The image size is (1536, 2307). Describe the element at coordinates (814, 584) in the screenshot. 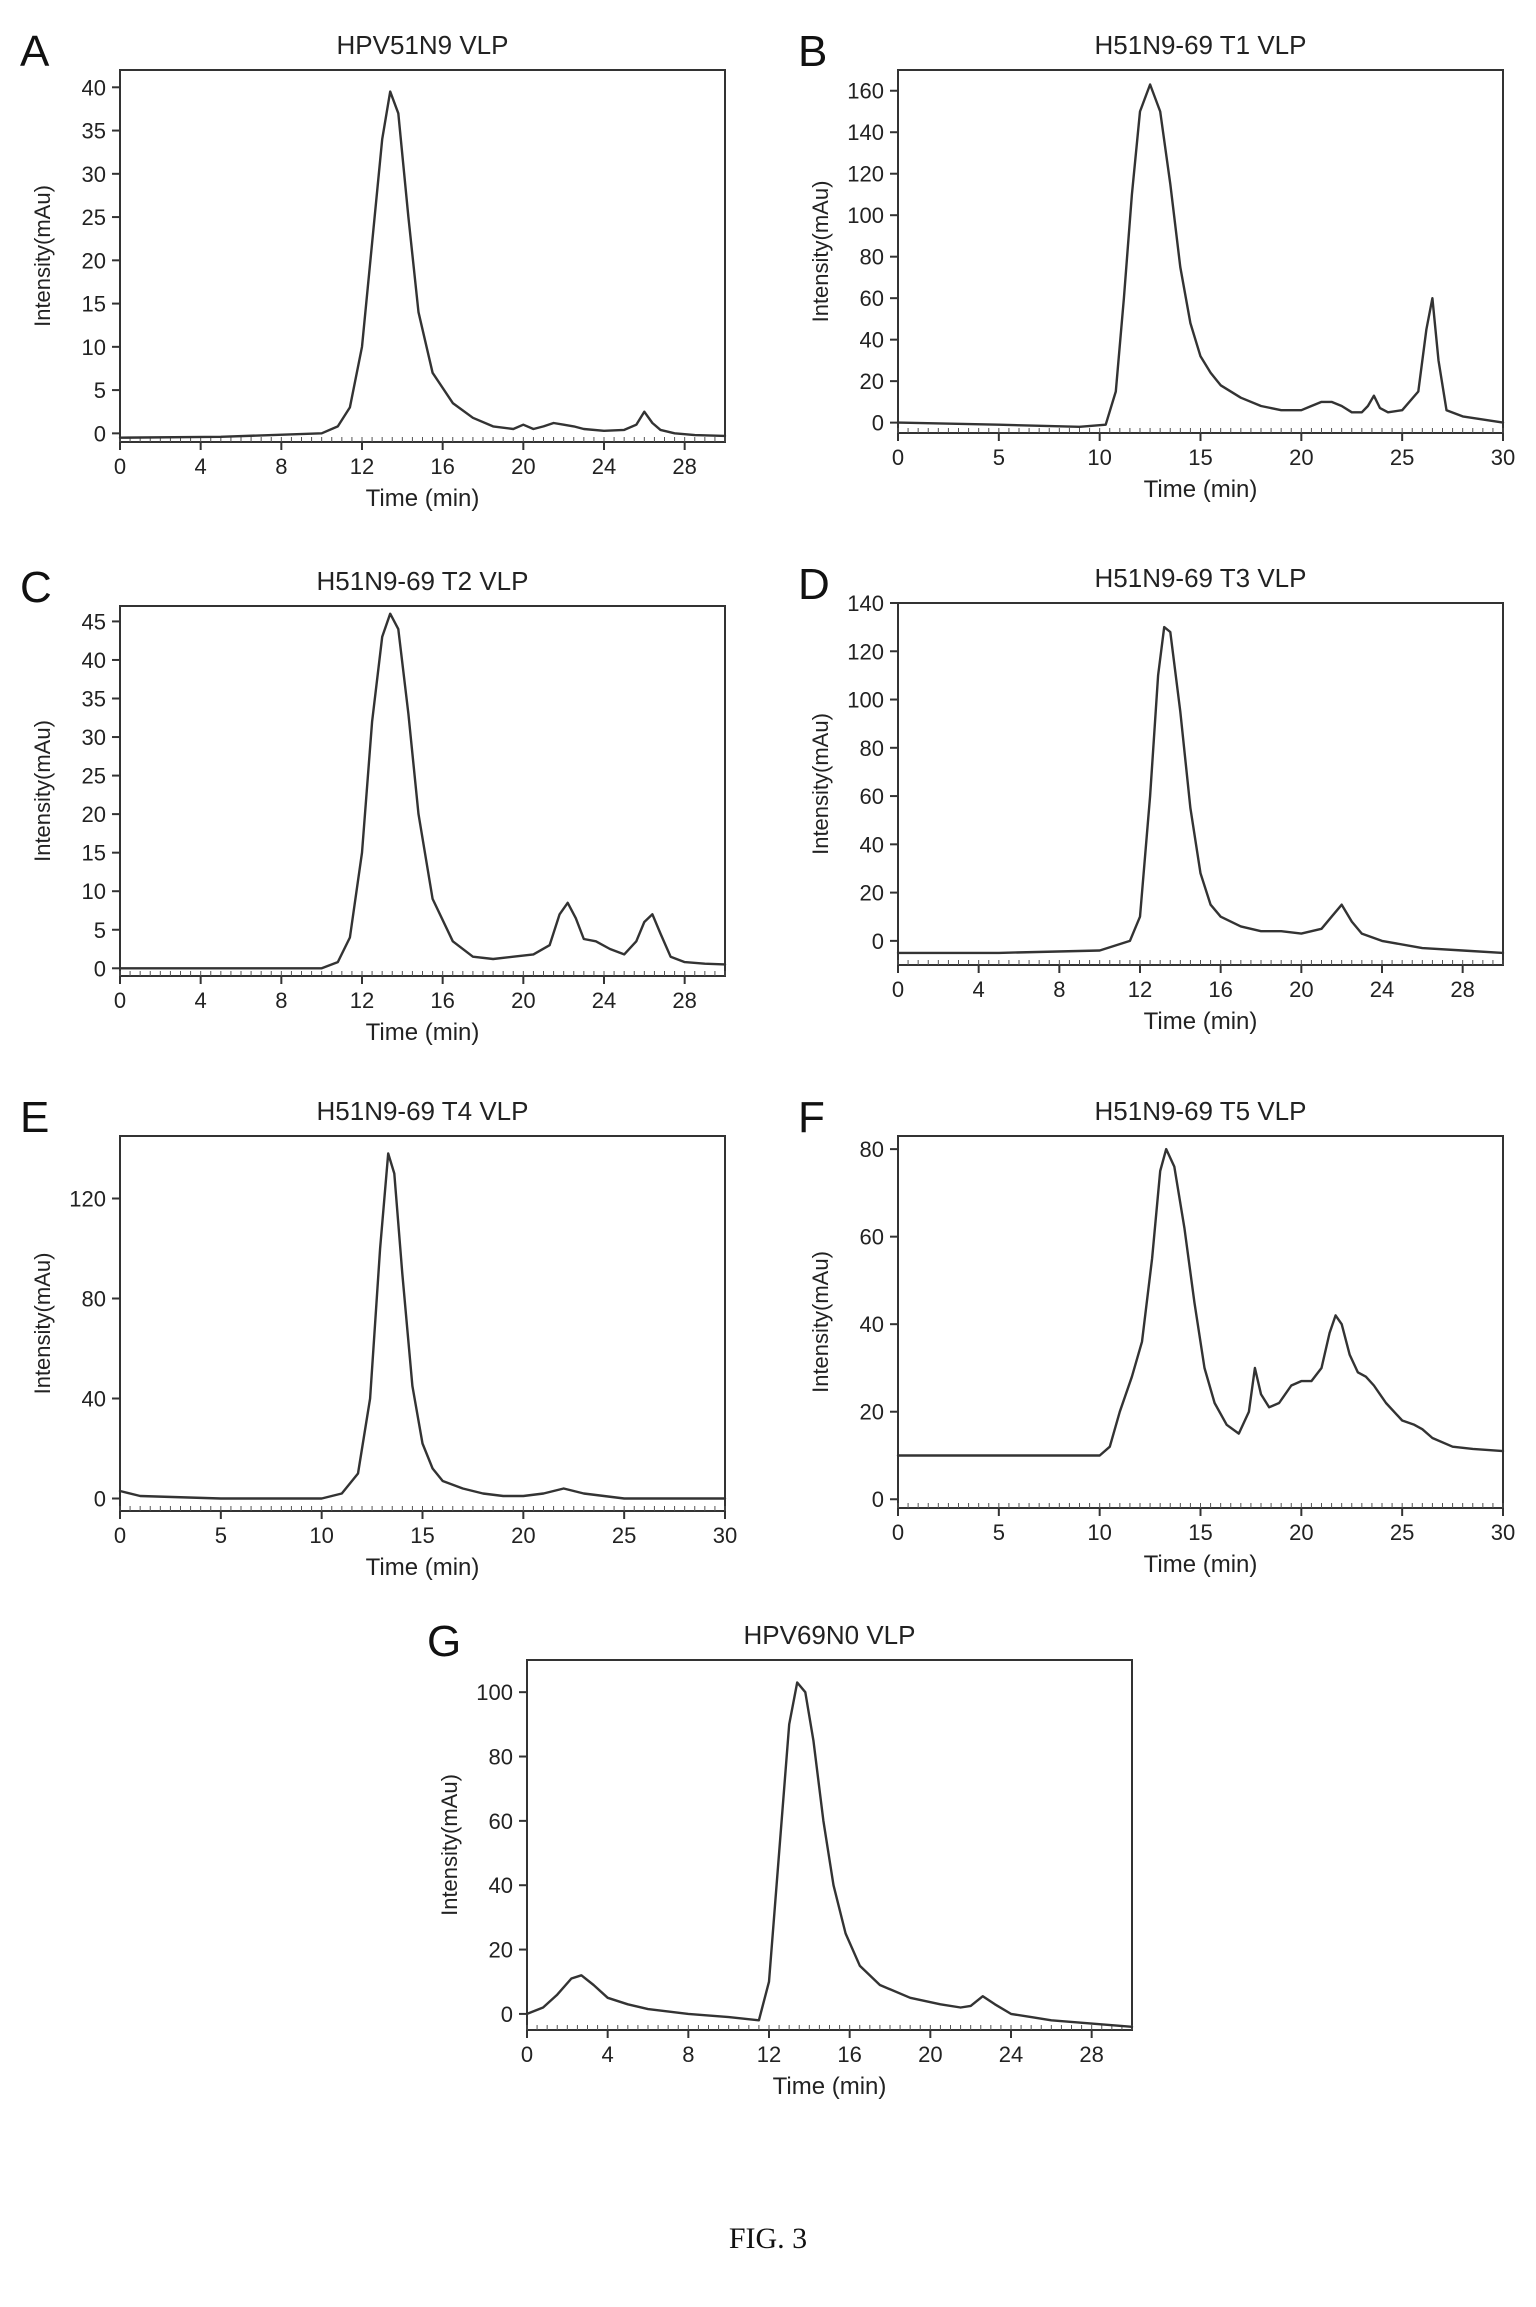

I see `panel-letter: D` at that location.